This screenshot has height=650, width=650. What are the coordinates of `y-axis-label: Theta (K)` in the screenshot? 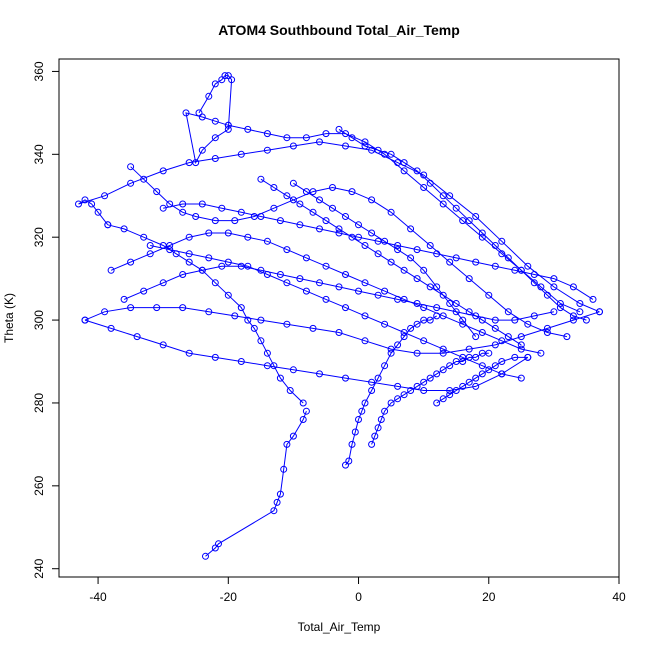 It's located at (9, 318).